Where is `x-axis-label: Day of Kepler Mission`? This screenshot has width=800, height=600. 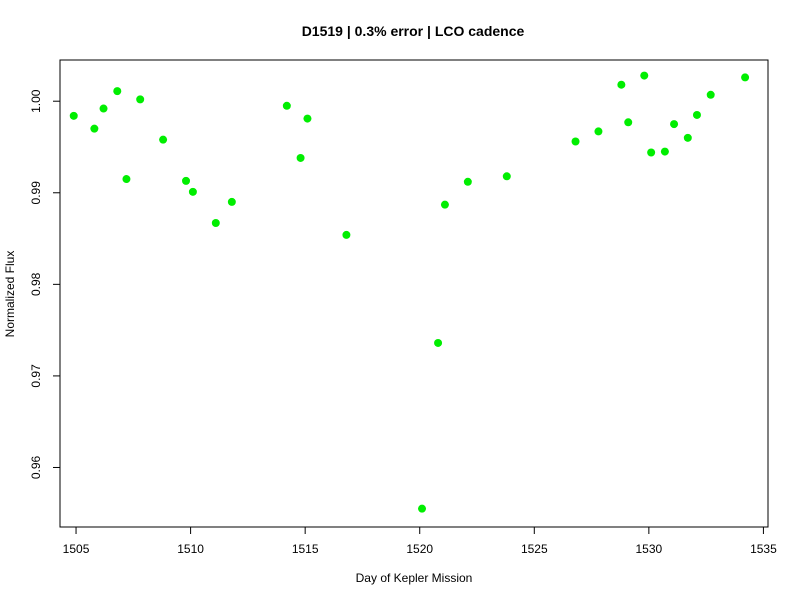 x-axis-label: Day of Kepler Mission is located at coordinates (414, 578).